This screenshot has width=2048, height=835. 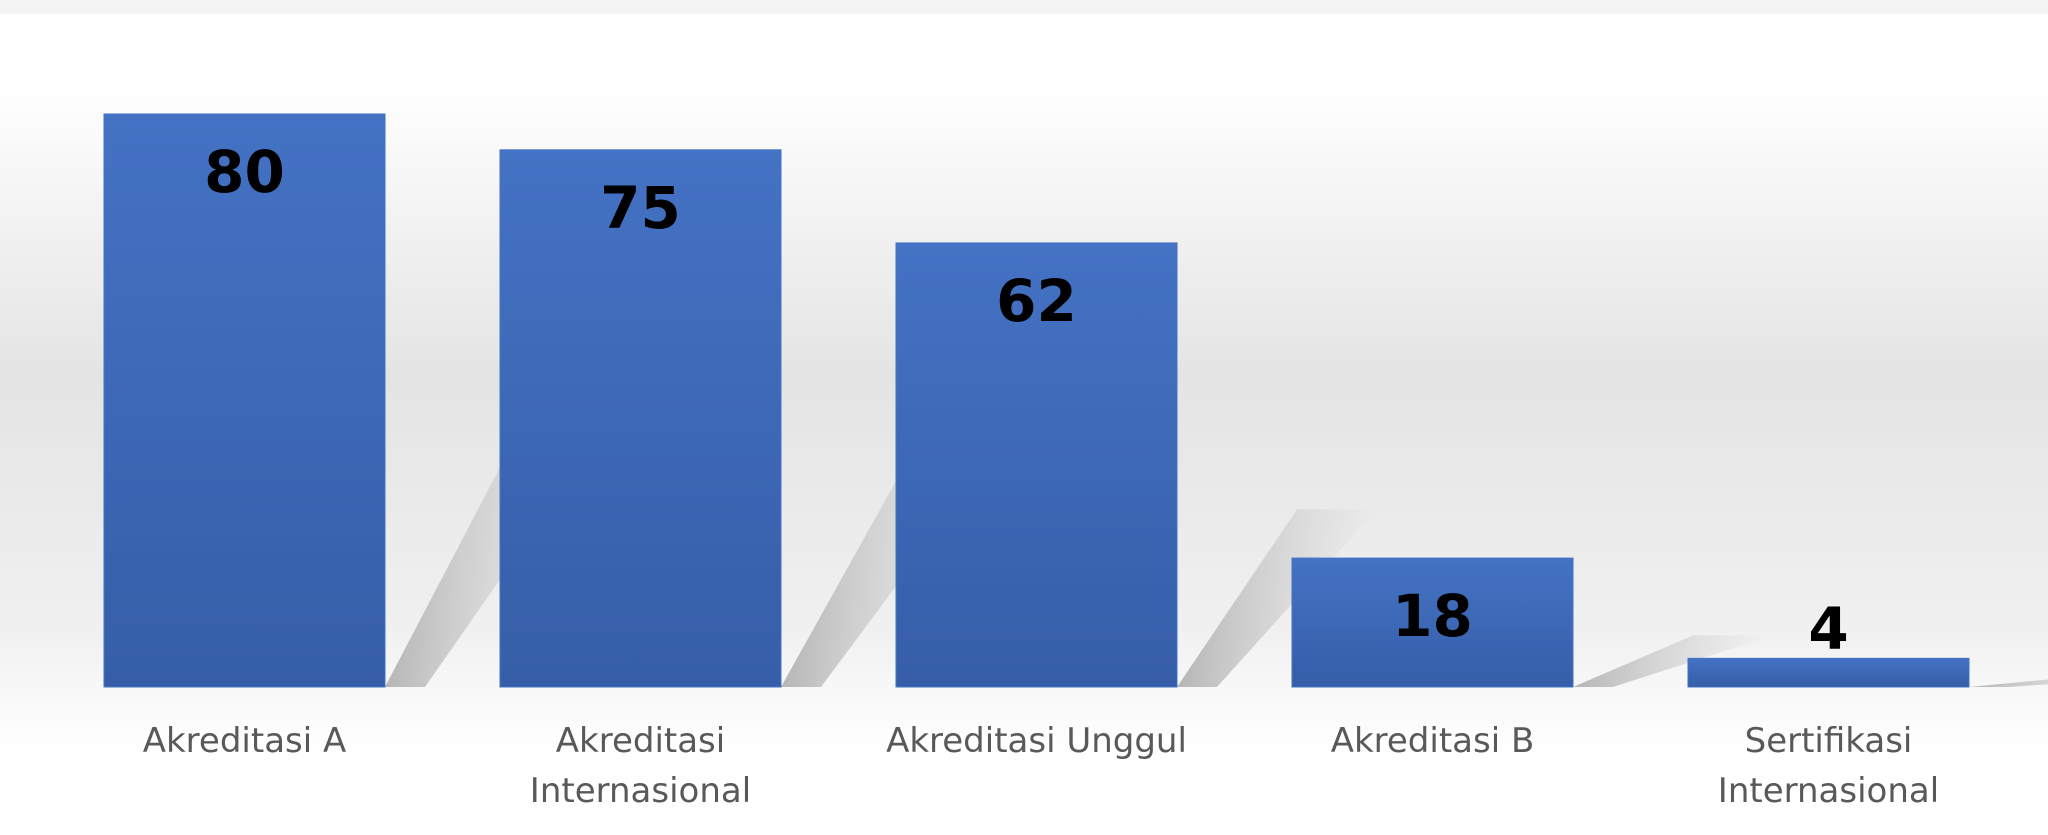 I want to click on x-tick-label: Akreditasi Unggul, so click(x=1036, y=741).